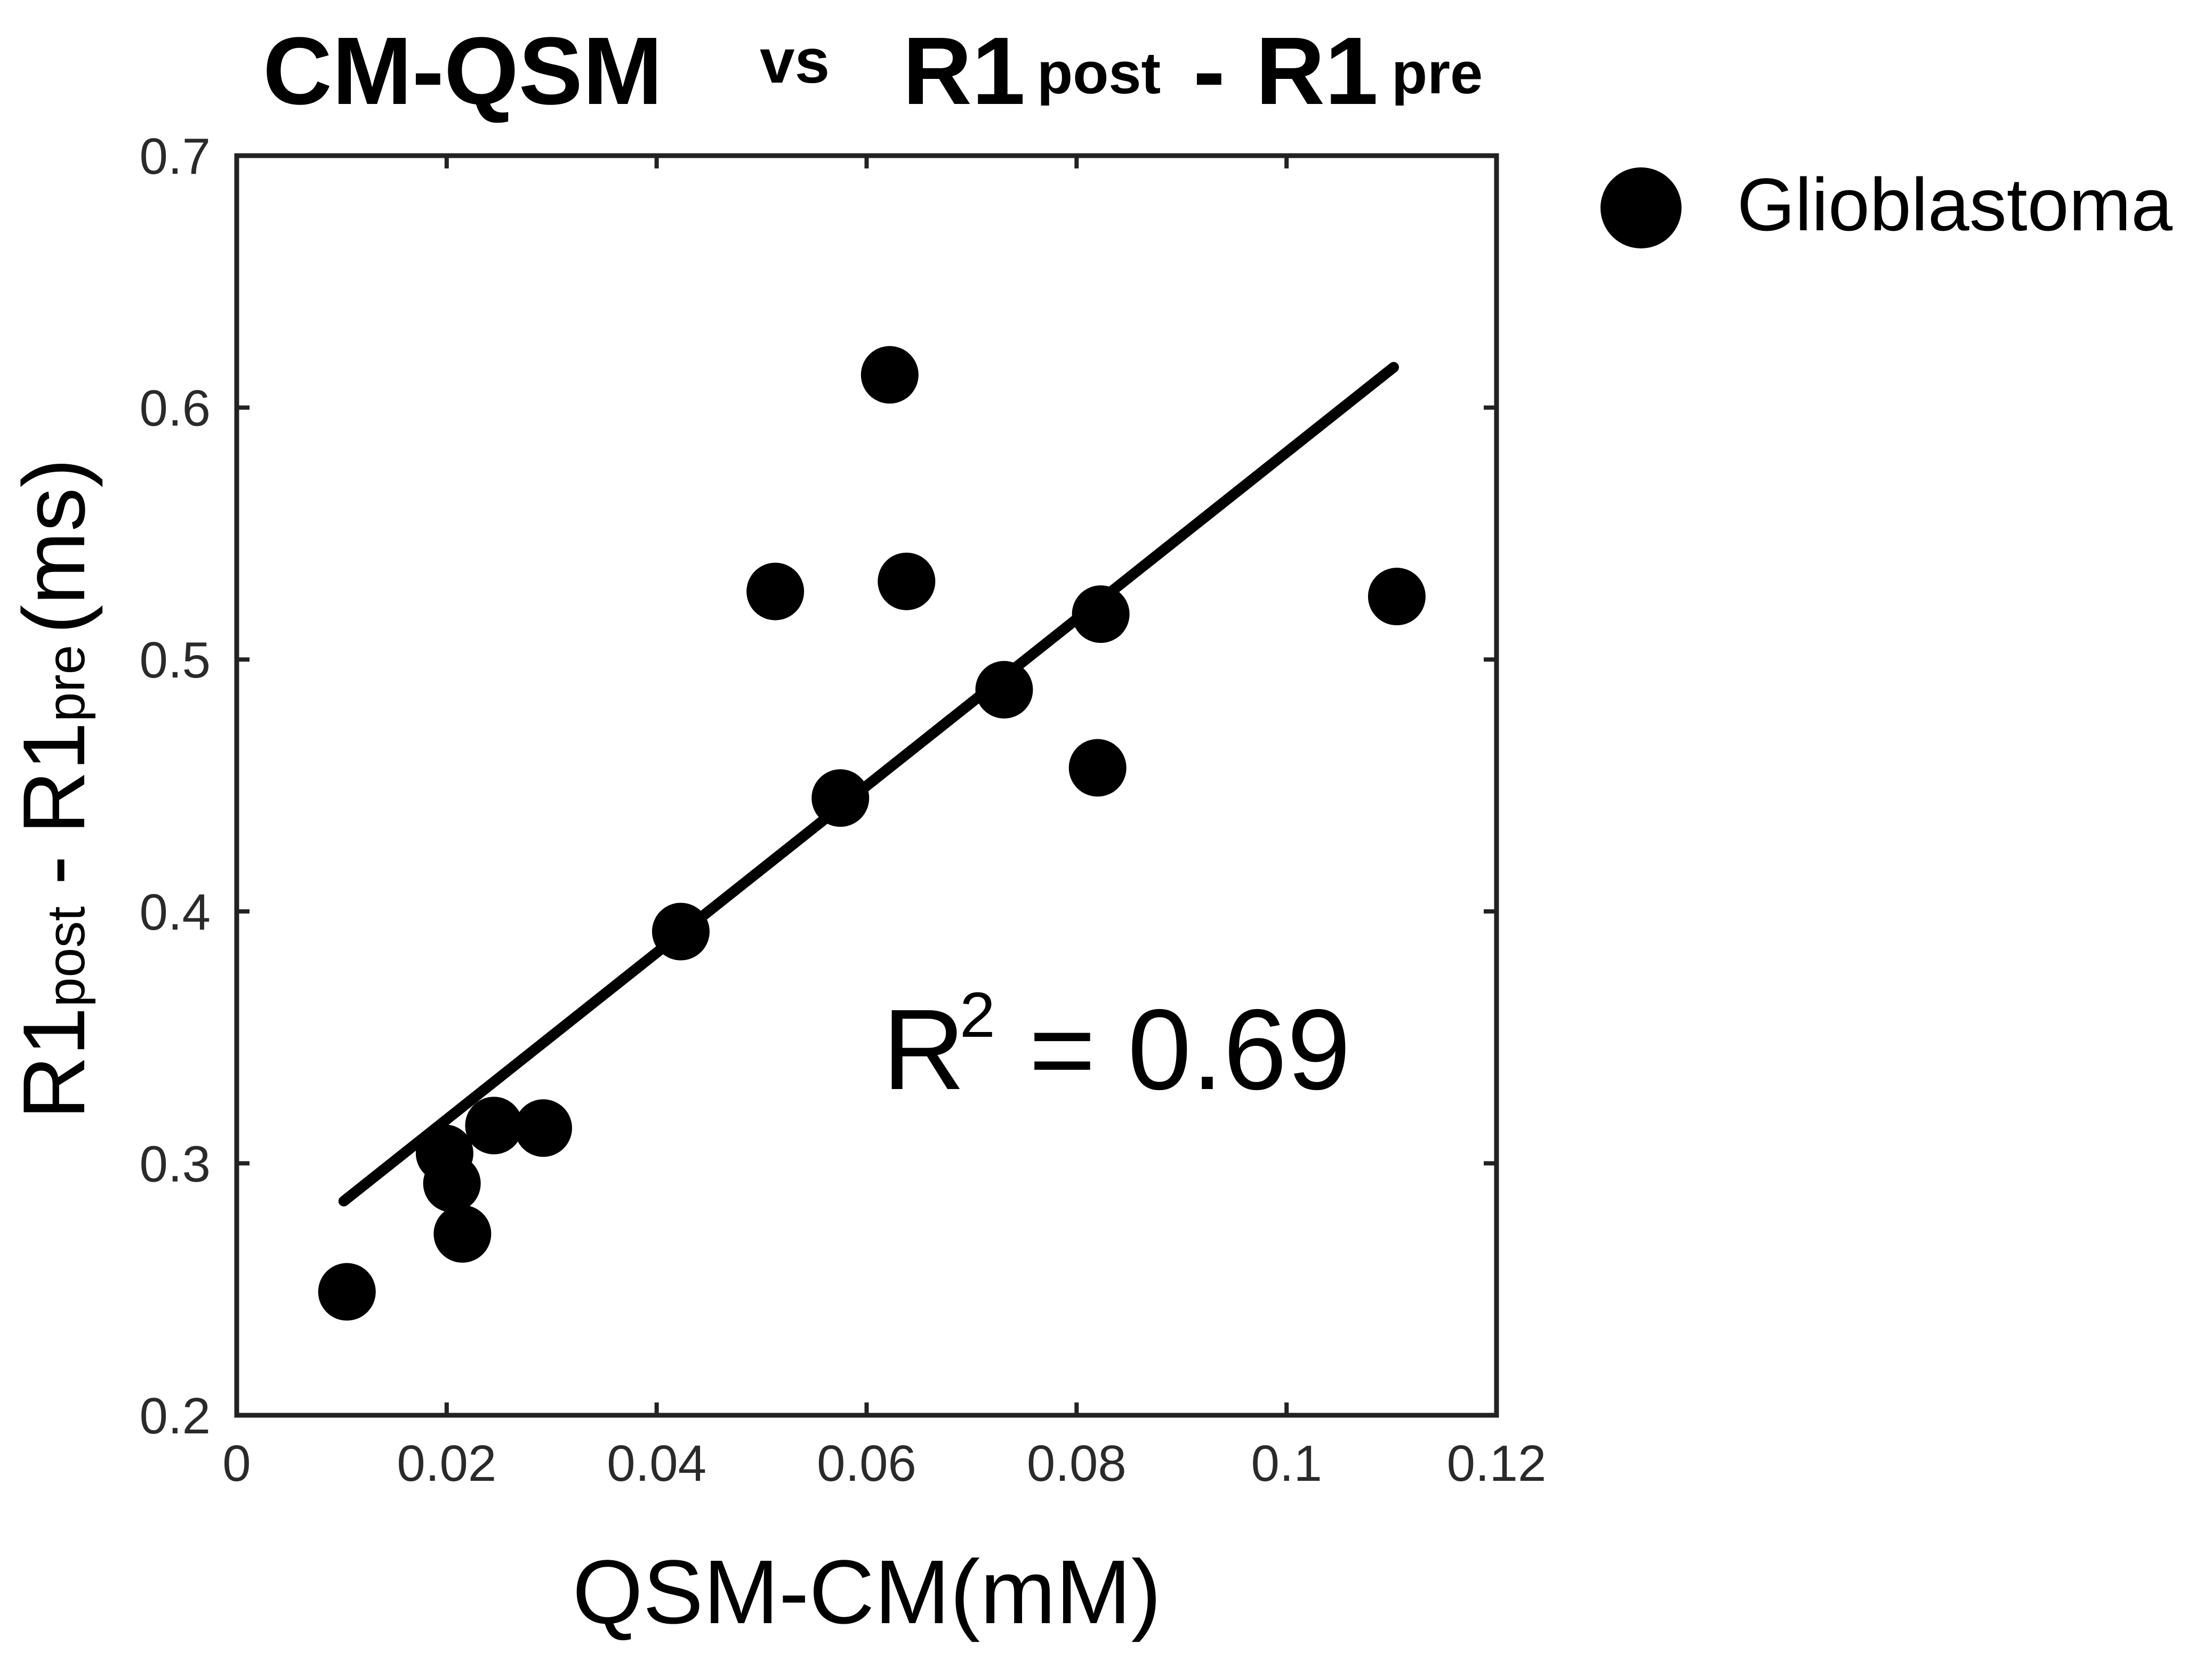 This screenshot has width=2212, height=1653. Describe the element at coordinates (463, 71) in the screenshot. I see `title-part1: CM-QSM` at that location.